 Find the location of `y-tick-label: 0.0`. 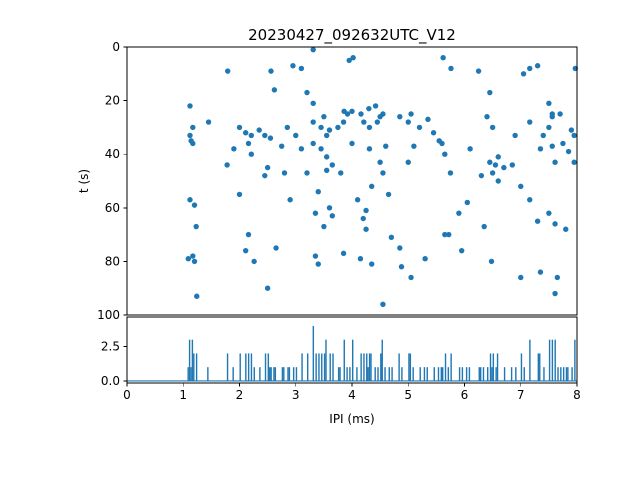

y-tick-label: 0.0 is located at coordinates (110, 381).